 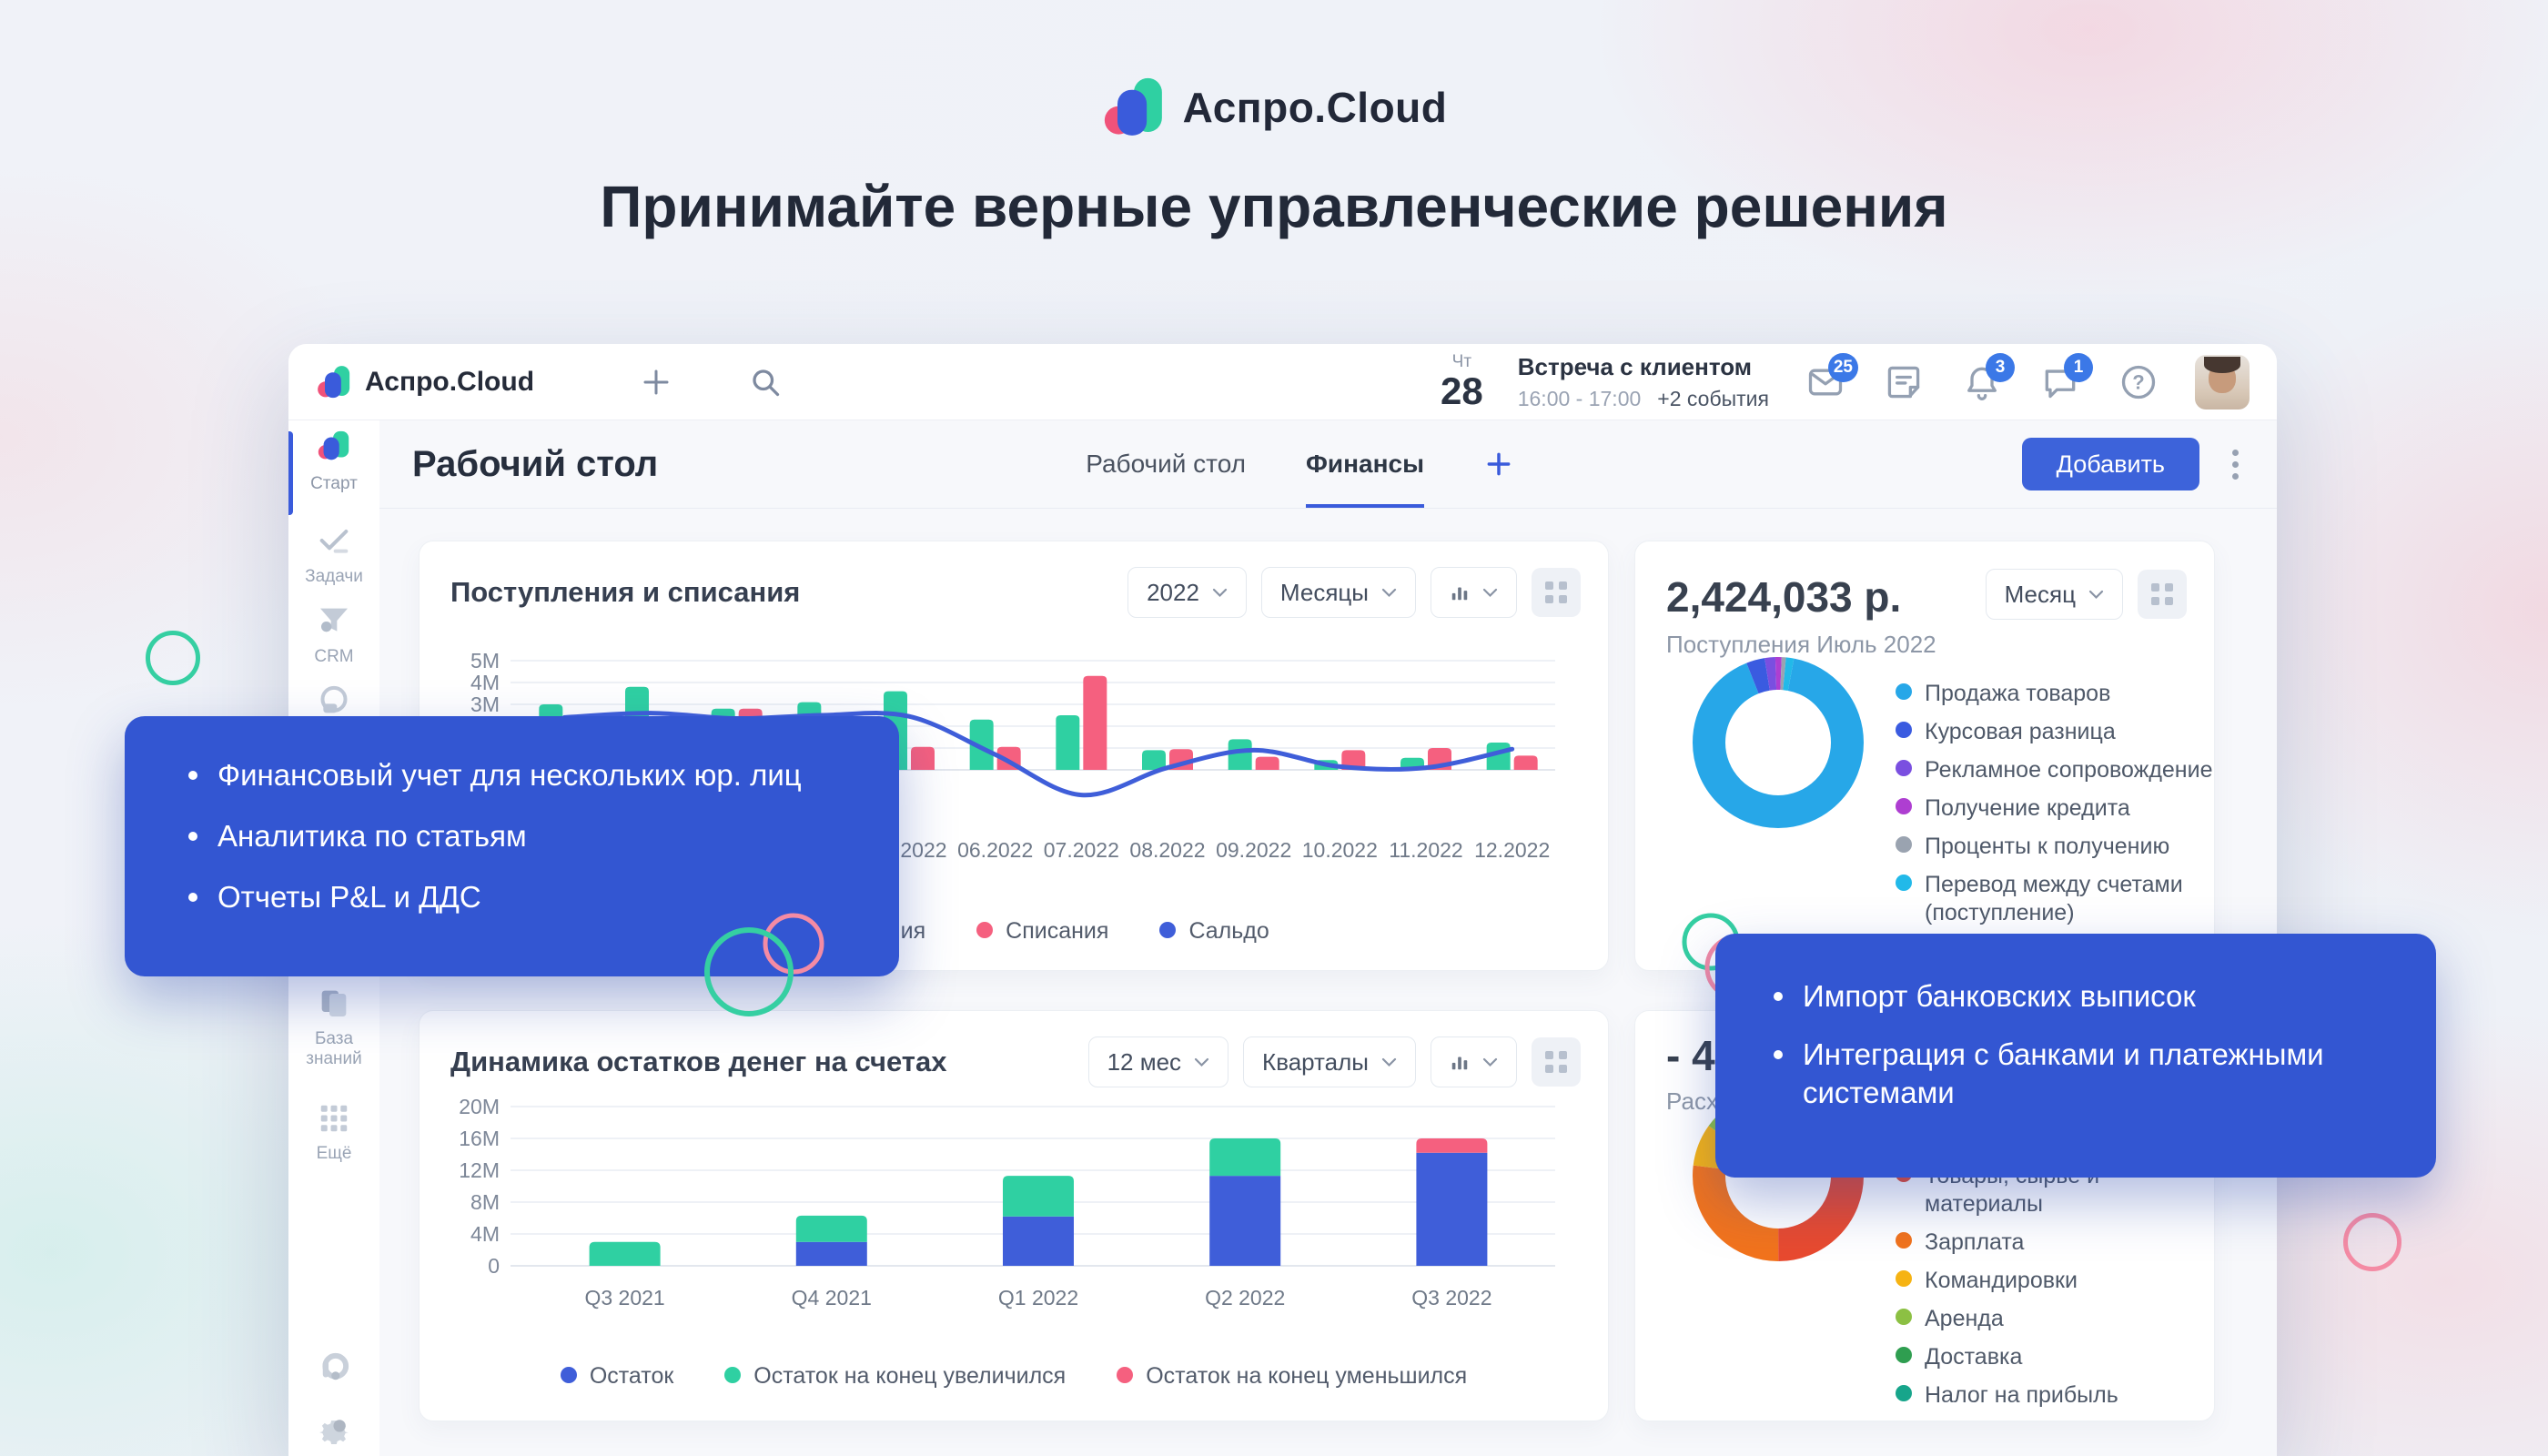 I want to click on sidebar-item-more: Ещё, so click(x=333, y=1133).